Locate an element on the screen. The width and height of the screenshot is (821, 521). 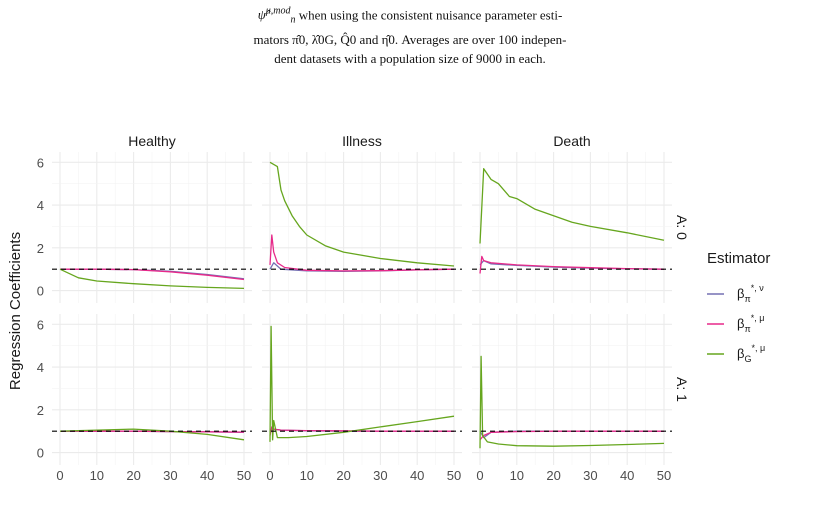
legend-title: Estimator is located at coordinates (738, 258).